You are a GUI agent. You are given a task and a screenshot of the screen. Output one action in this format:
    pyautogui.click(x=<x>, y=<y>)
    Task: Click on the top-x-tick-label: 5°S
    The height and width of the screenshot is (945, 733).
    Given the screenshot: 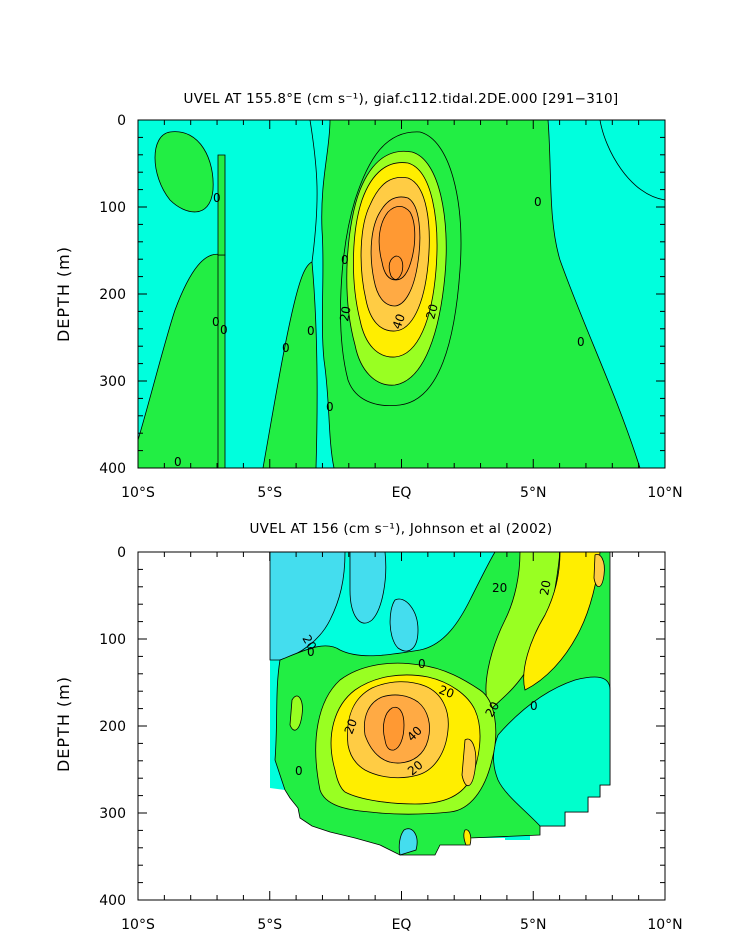 What is the action you would take?
    pyautogui.click(x=269, y=493)
    